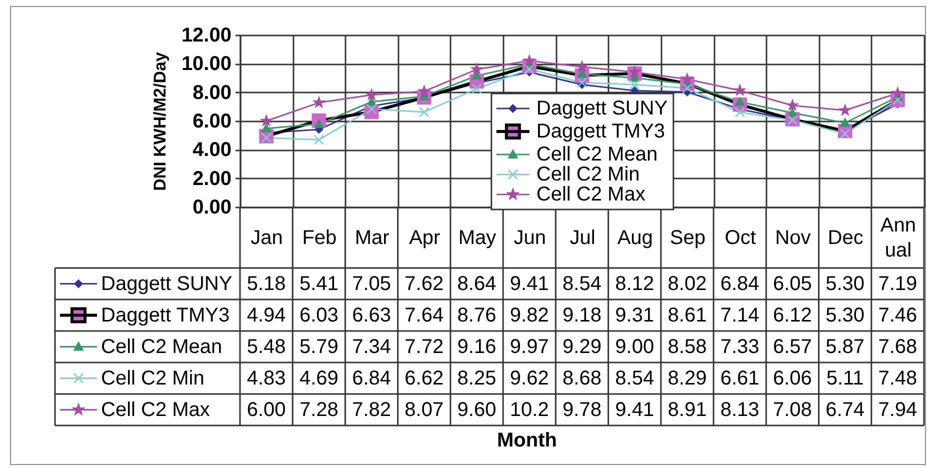  What do you see at coordinates (635, 238) in the screenshot?
I see `x-tick-label: Aug` at bounding box center [635, 238].